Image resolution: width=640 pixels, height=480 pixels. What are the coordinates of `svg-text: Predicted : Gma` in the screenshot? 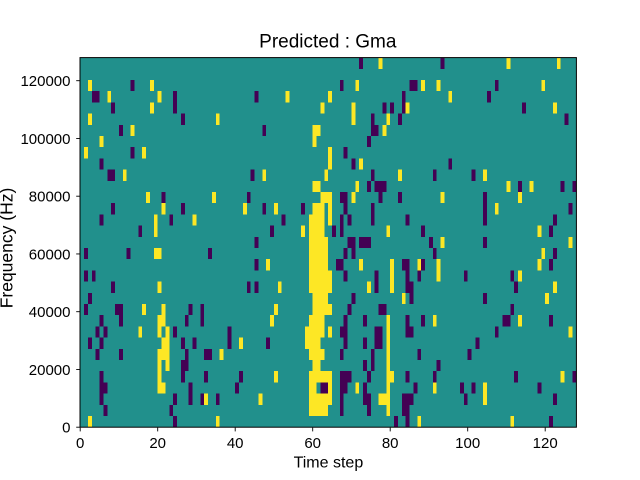 It's located at (328, 41).